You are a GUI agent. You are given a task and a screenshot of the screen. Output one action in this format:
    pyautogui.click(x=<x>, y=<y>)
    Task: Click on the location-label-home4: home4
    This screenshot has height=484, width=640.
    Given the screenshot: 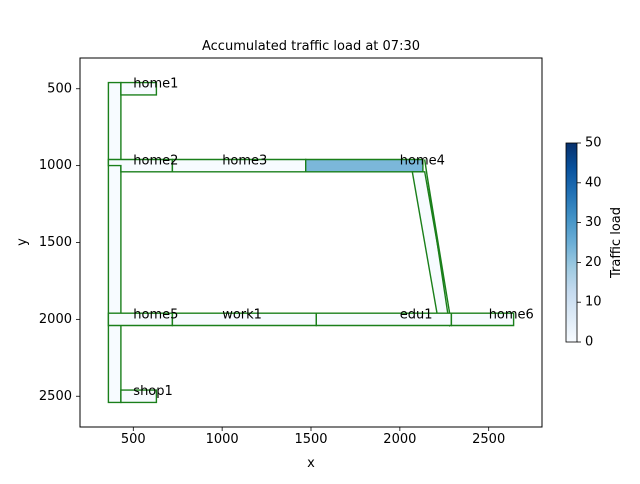 What is the action you would take?
    pyautogui.click(x=422, y=161)
    